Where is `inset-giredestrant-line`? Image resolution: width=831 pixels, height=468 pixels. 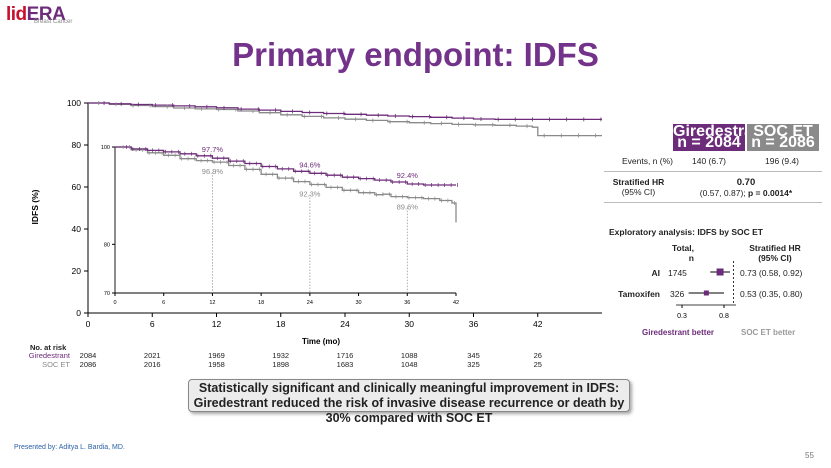
inset-giredestrant-line is located at coordinates (285, 166).